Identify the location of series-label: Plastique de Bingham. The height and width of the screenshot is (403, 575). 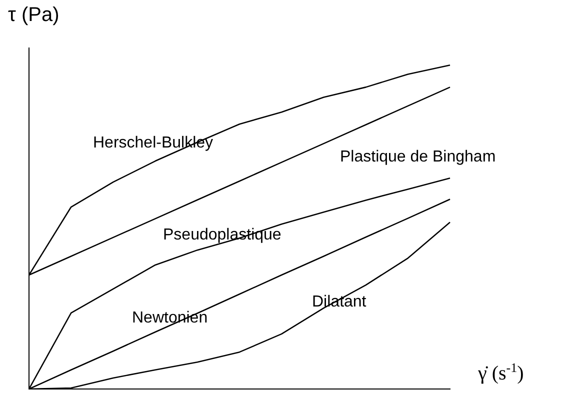
(418, 157).